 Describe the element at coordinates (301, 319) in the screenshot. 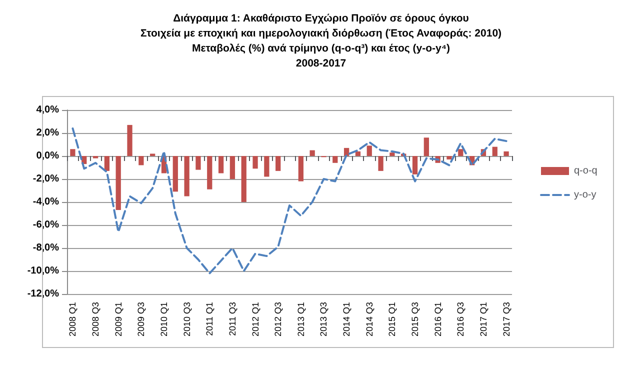

I see `x-tick-label: 2013 Q1` at that location.